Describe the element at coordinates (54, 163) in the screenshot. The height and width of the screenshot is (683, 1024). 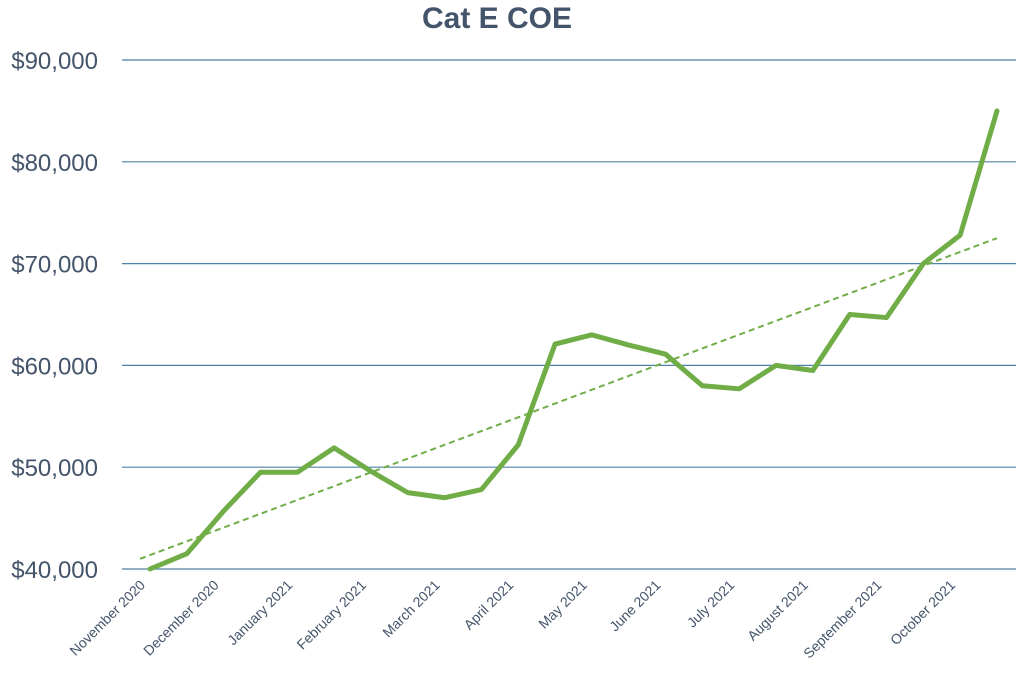
I see `y-tick-label: $80,000` at that location.